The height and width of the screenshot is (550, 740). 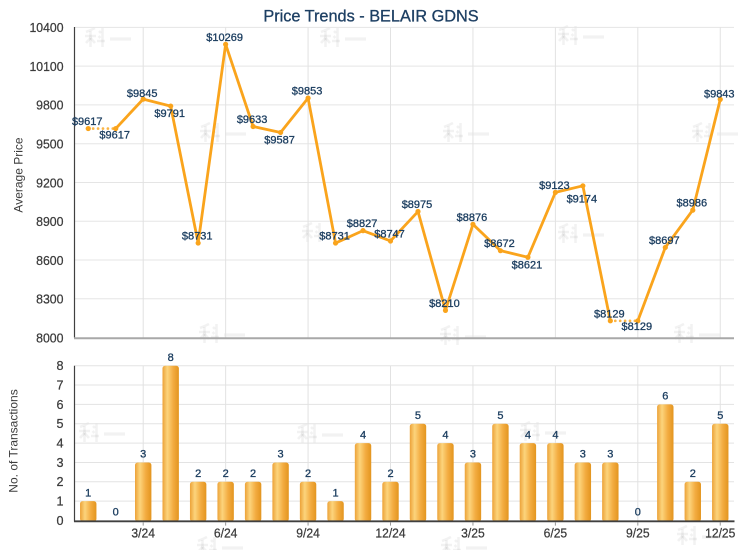 I want to click on svg-text: $9843, so click(x=719, y=94).